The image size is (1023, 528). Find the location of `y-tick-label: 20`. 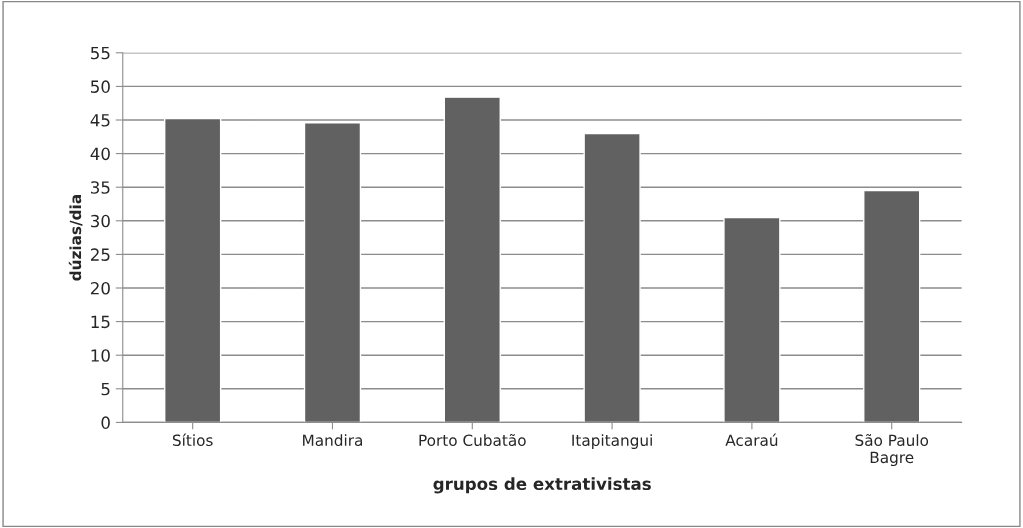

y-tick-label: 20 is located at coordinates (100, 288).